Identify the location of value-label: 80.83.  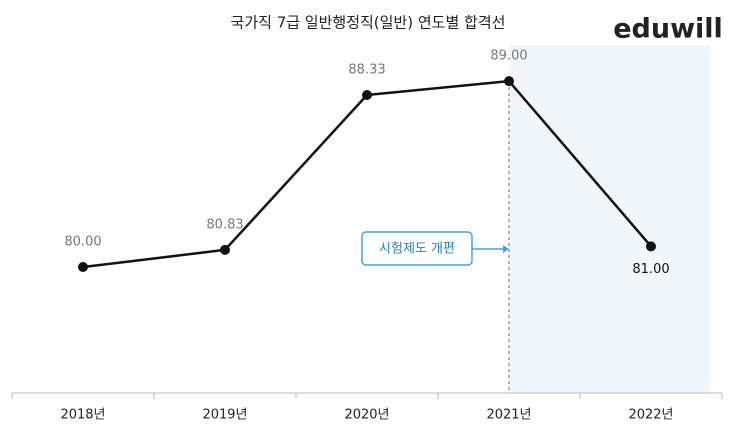
(224, 224).